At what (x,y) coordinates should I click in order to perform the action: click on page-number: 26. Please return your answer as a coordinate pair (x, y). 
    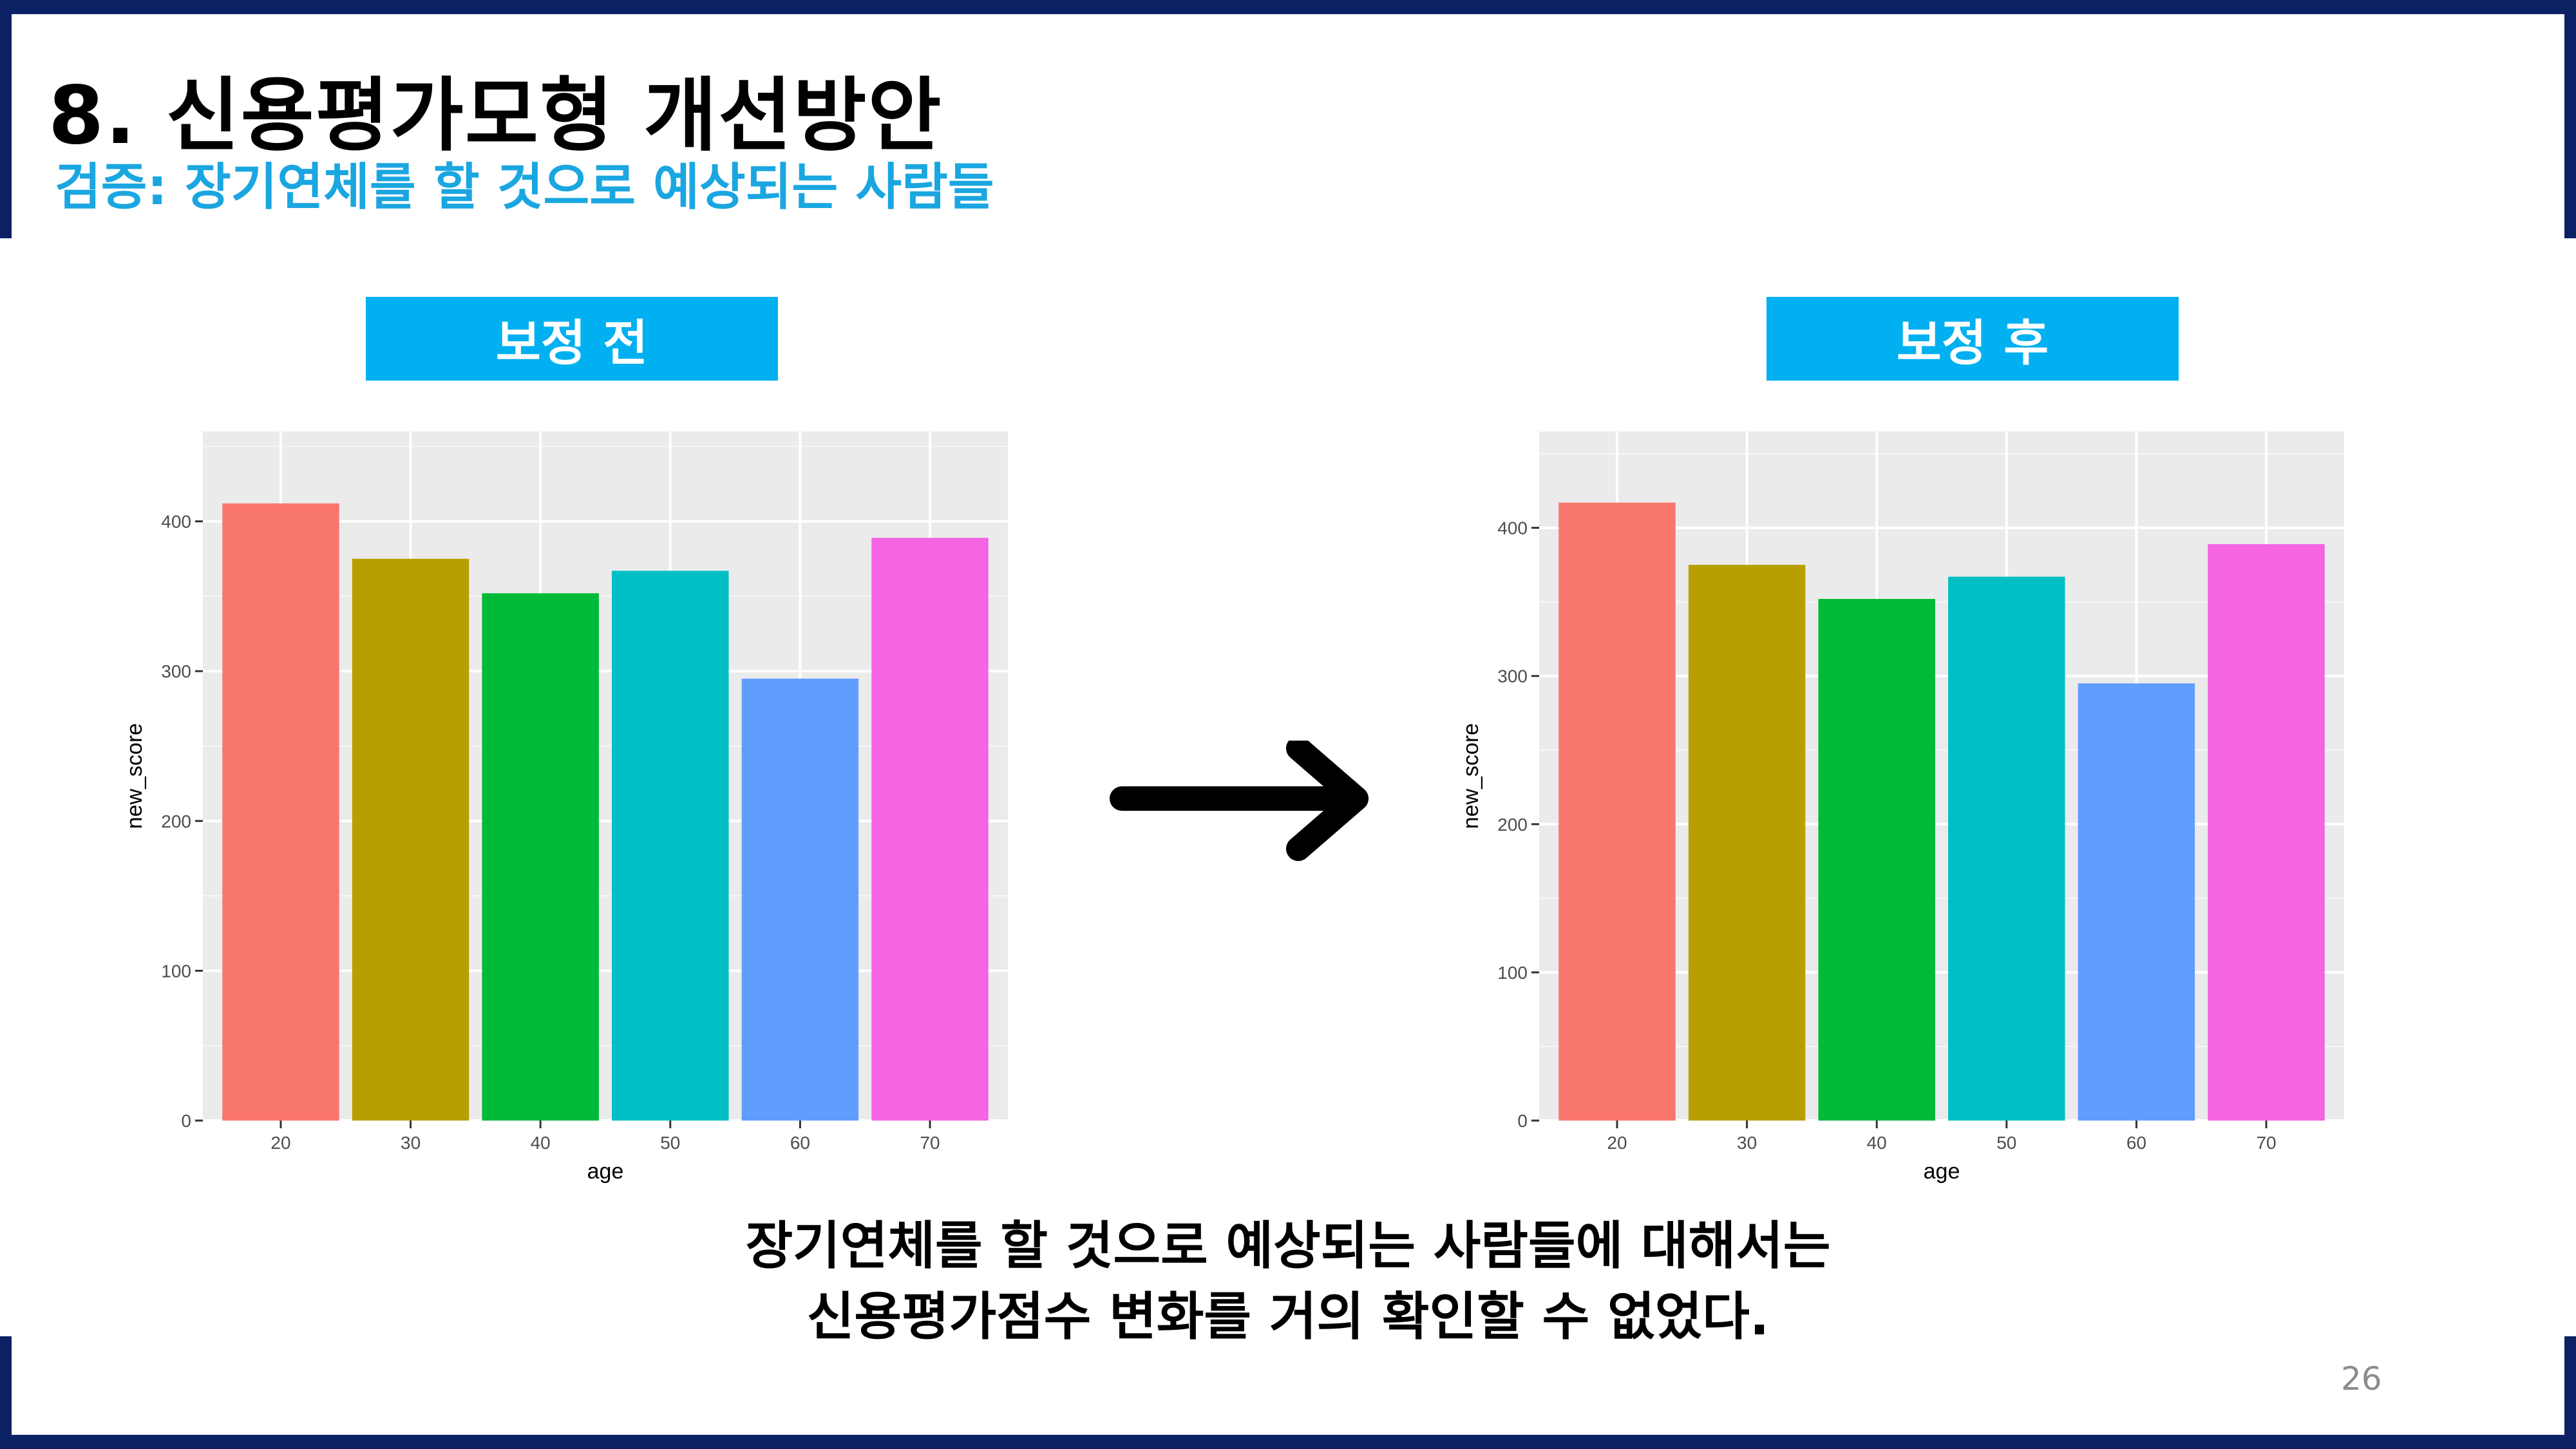
    Looking at the image, I should click on (2361, 1378).